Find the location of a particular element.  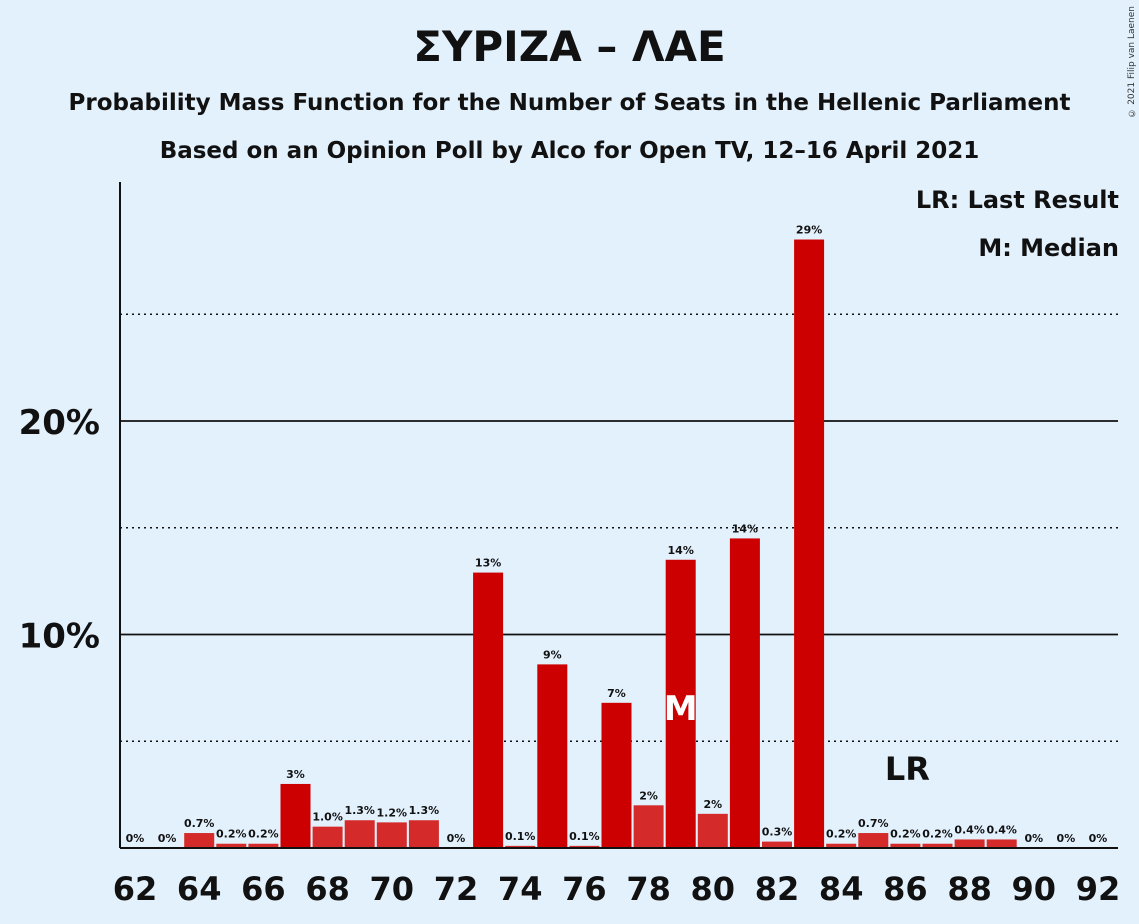

data-label-63: 0% is located at coordinates (167, 838).